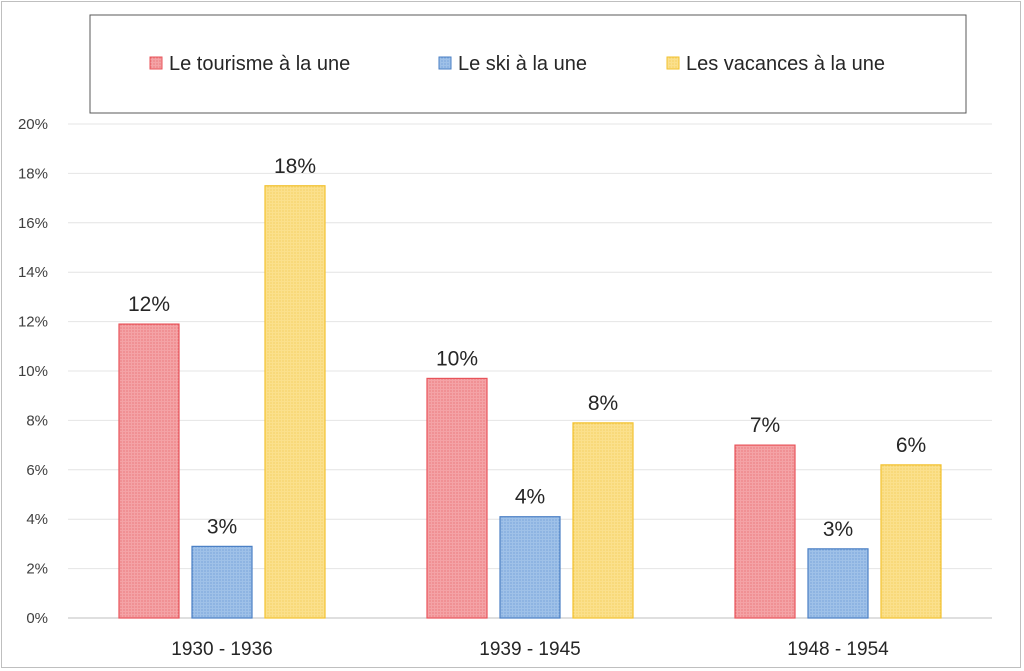  I want to click on legend-item: Les vacances à la une, so click(775, 64).